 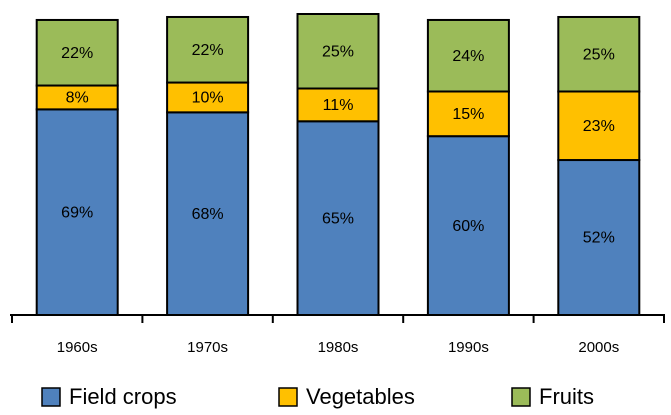 I want to click on data-label: 10%, so click(x=208, y=98).